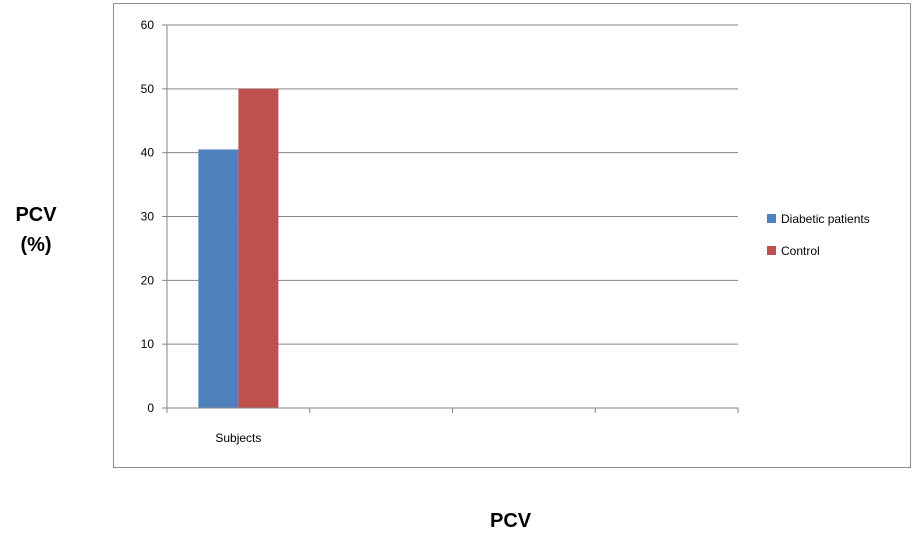 This screenshot has width=914, height=537. I want to click on y-tick-label: 30, so click(148, 217).